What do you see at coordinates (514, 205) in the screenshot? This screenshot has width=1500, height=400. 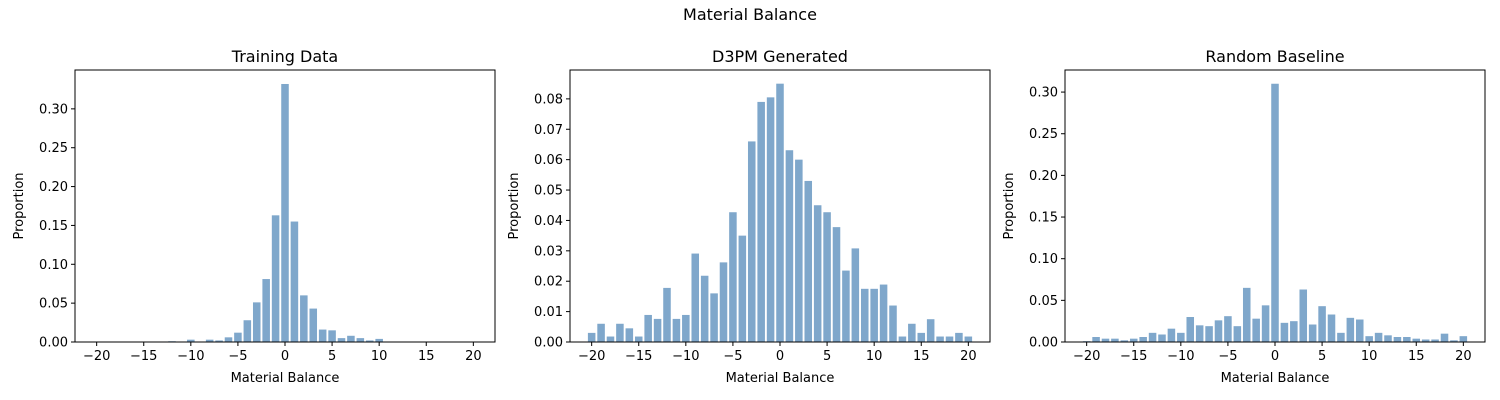 I see `y-axis-label: Proportion` at bounding box center [514, 205].